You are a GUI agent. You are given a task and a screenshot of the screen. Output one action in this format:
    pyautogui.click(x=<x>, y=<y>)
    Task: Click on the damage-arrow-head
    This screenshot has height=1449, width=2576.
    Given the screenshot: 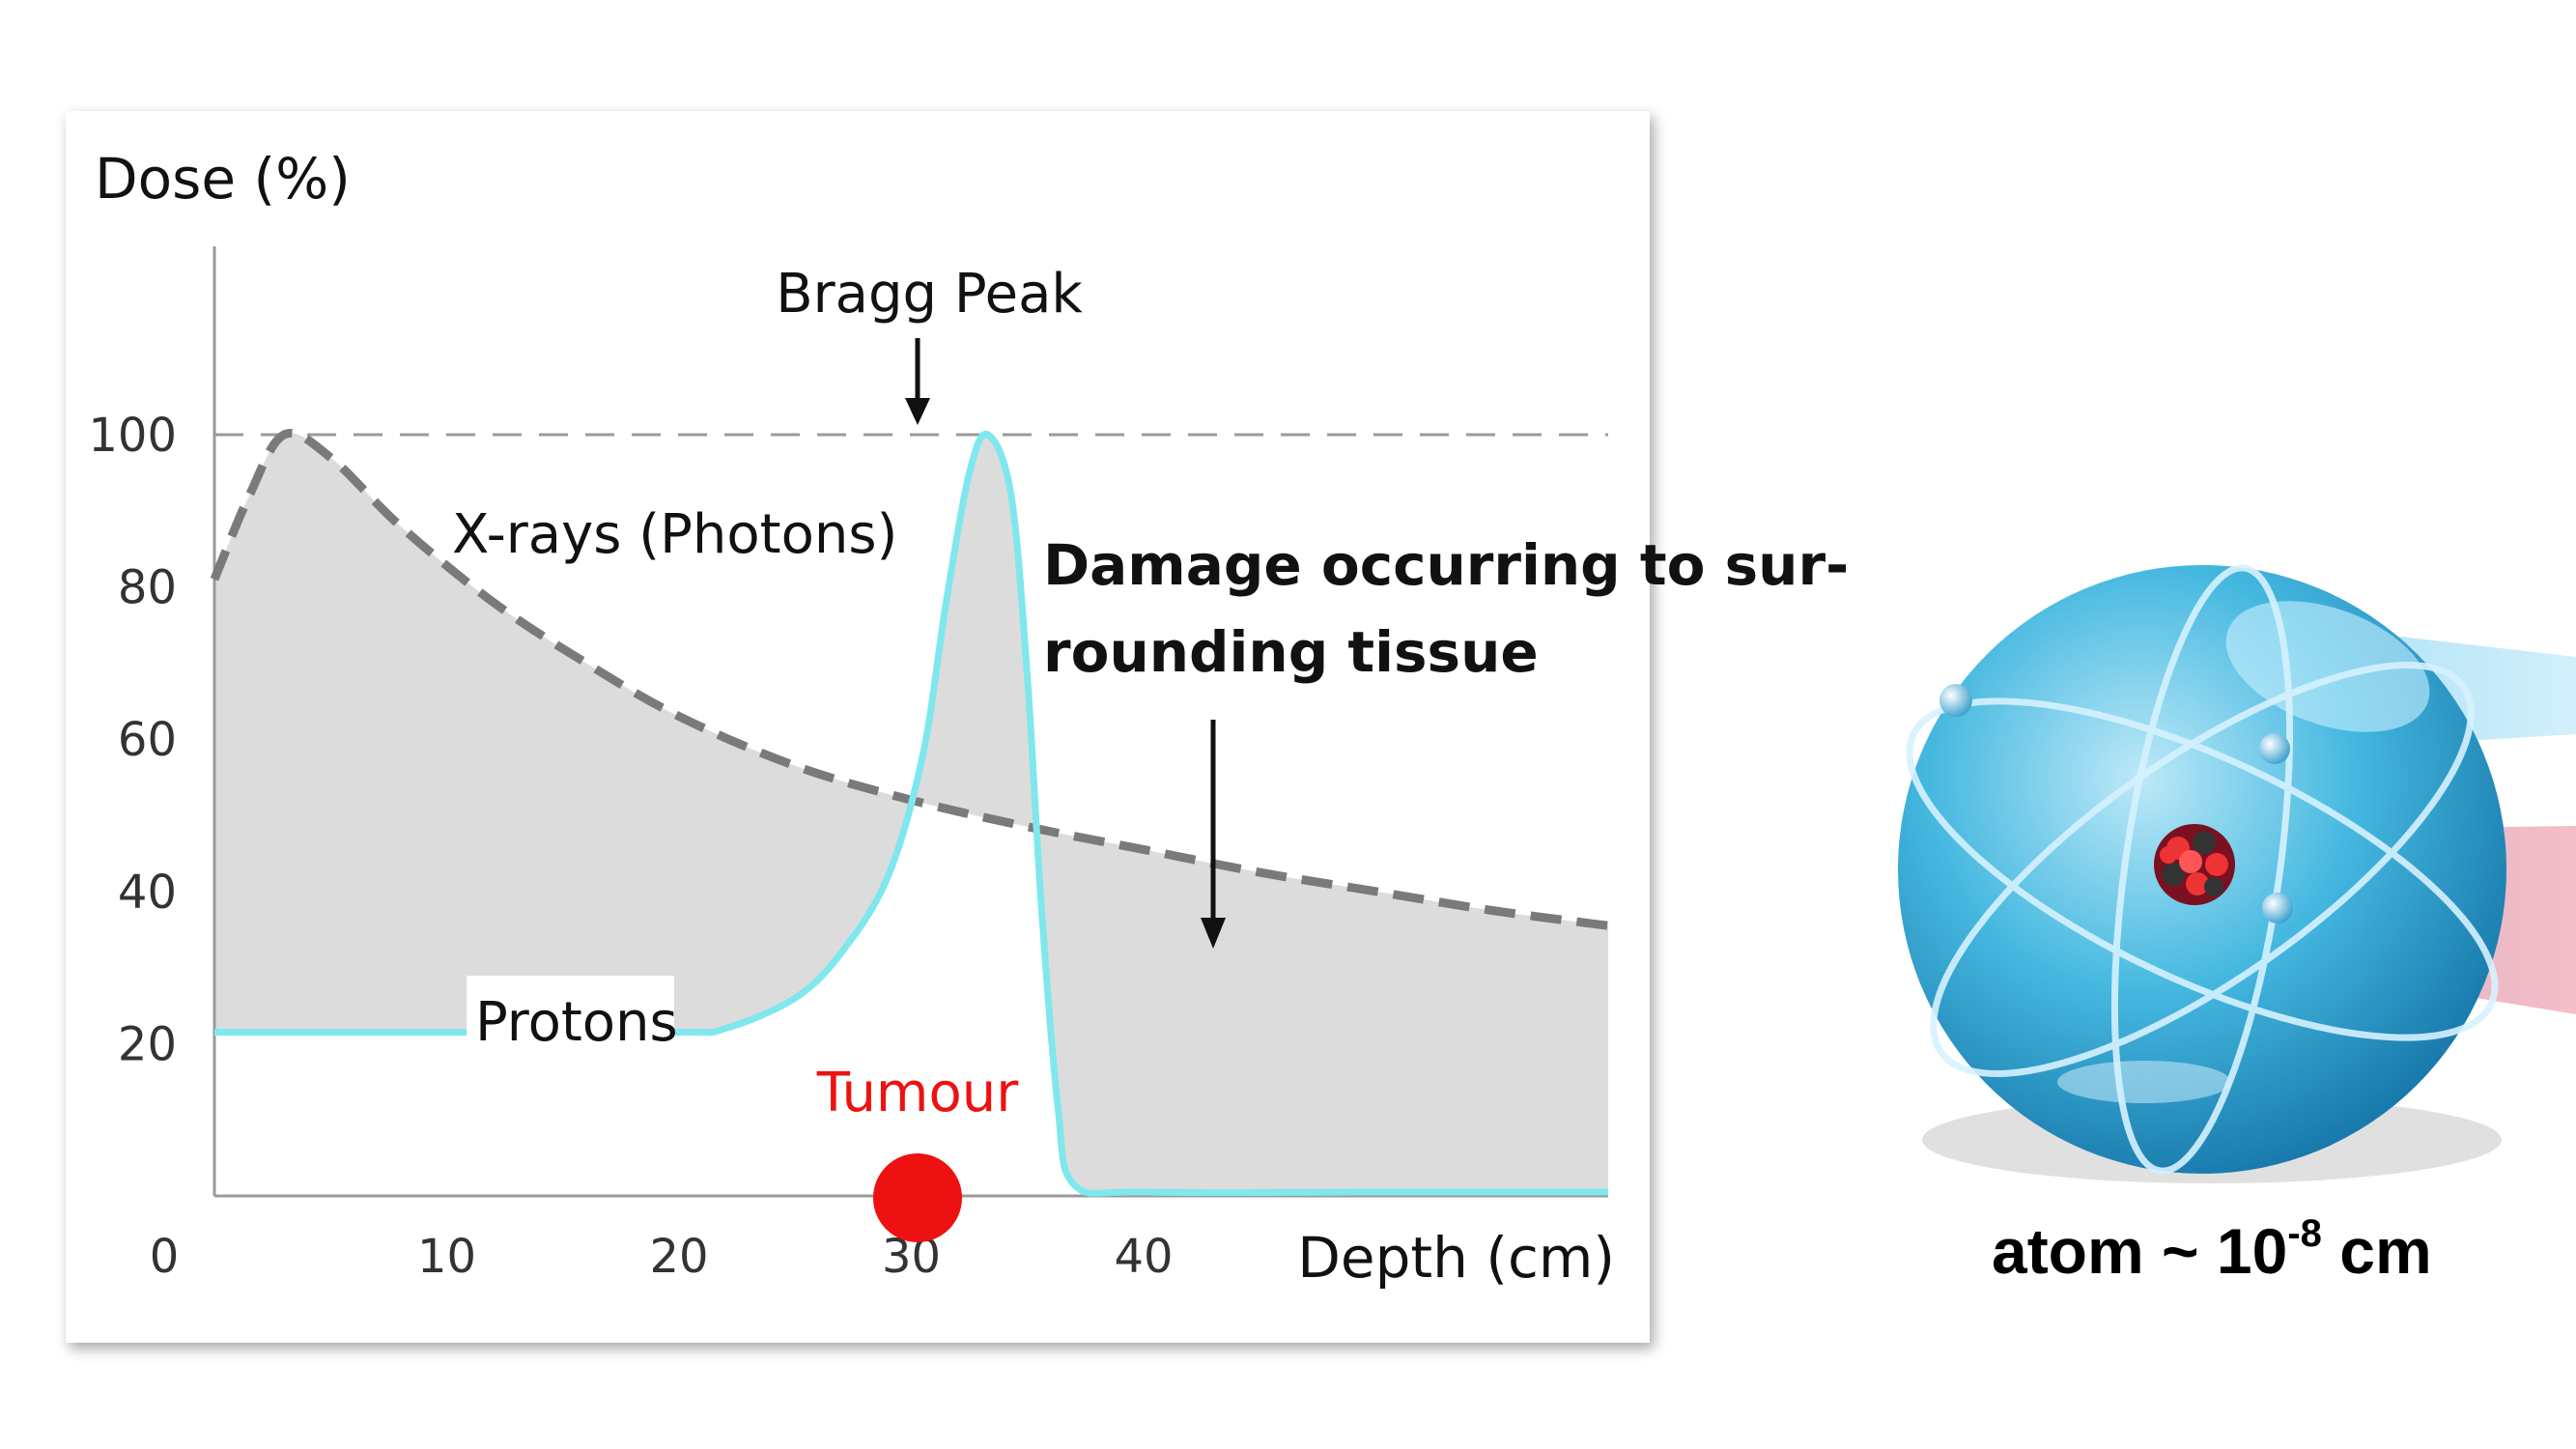 What is the action you would take?
    pyautogui.click(x=1213, y=933)
    